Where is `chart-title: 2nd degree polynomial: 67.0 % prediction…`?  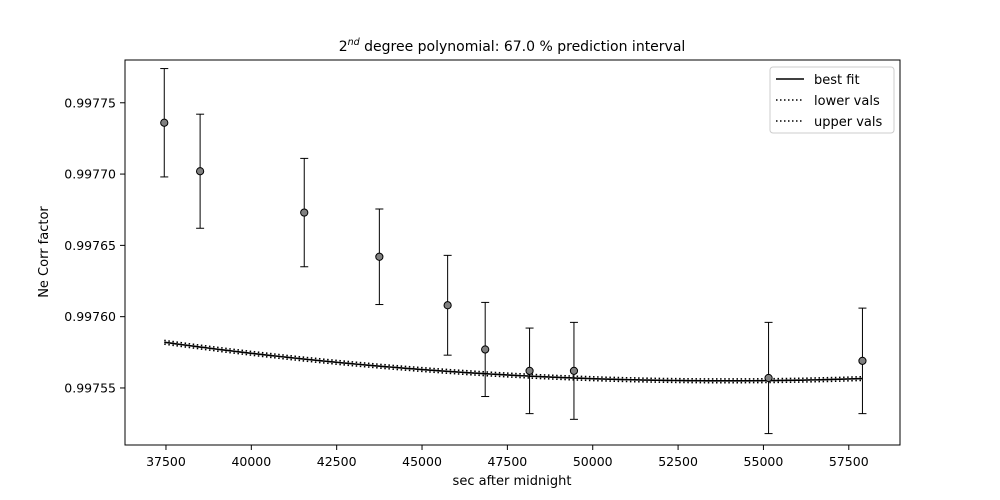 chart-title: 2nd degree polynomial: 67.0 % prediction… is located at coordinates (512, 46).